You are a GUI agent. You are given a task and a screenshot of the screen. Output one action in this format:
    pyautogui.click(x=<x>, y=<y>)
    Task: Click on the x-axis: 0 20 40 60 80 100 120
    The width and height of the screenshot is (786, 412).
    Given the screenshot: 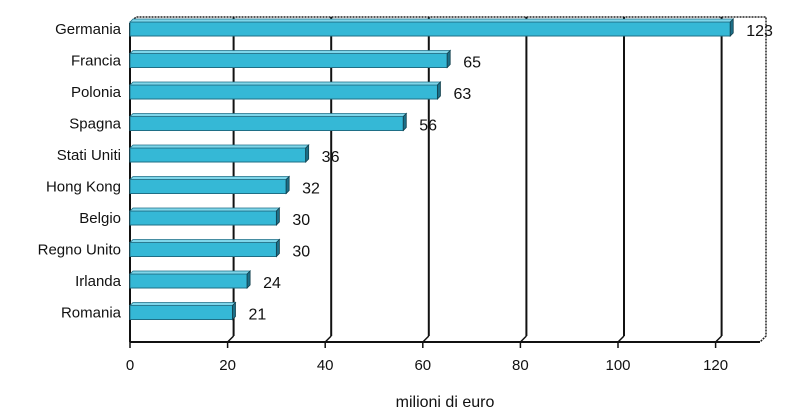 What is the action you would take?
    pyautogui.click(x=427, y=358)
    